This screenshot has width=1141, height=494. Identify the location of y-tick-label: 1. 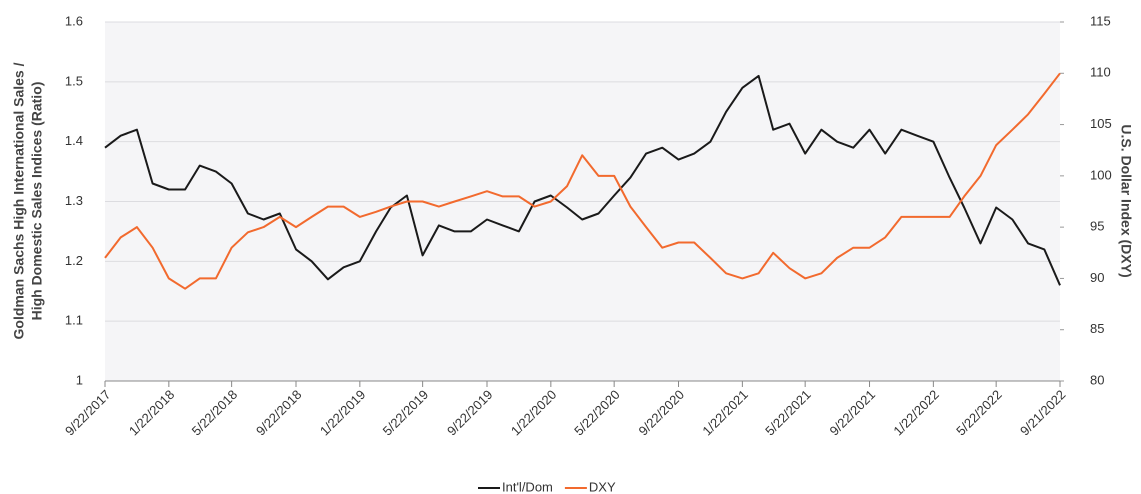
(79, 379).